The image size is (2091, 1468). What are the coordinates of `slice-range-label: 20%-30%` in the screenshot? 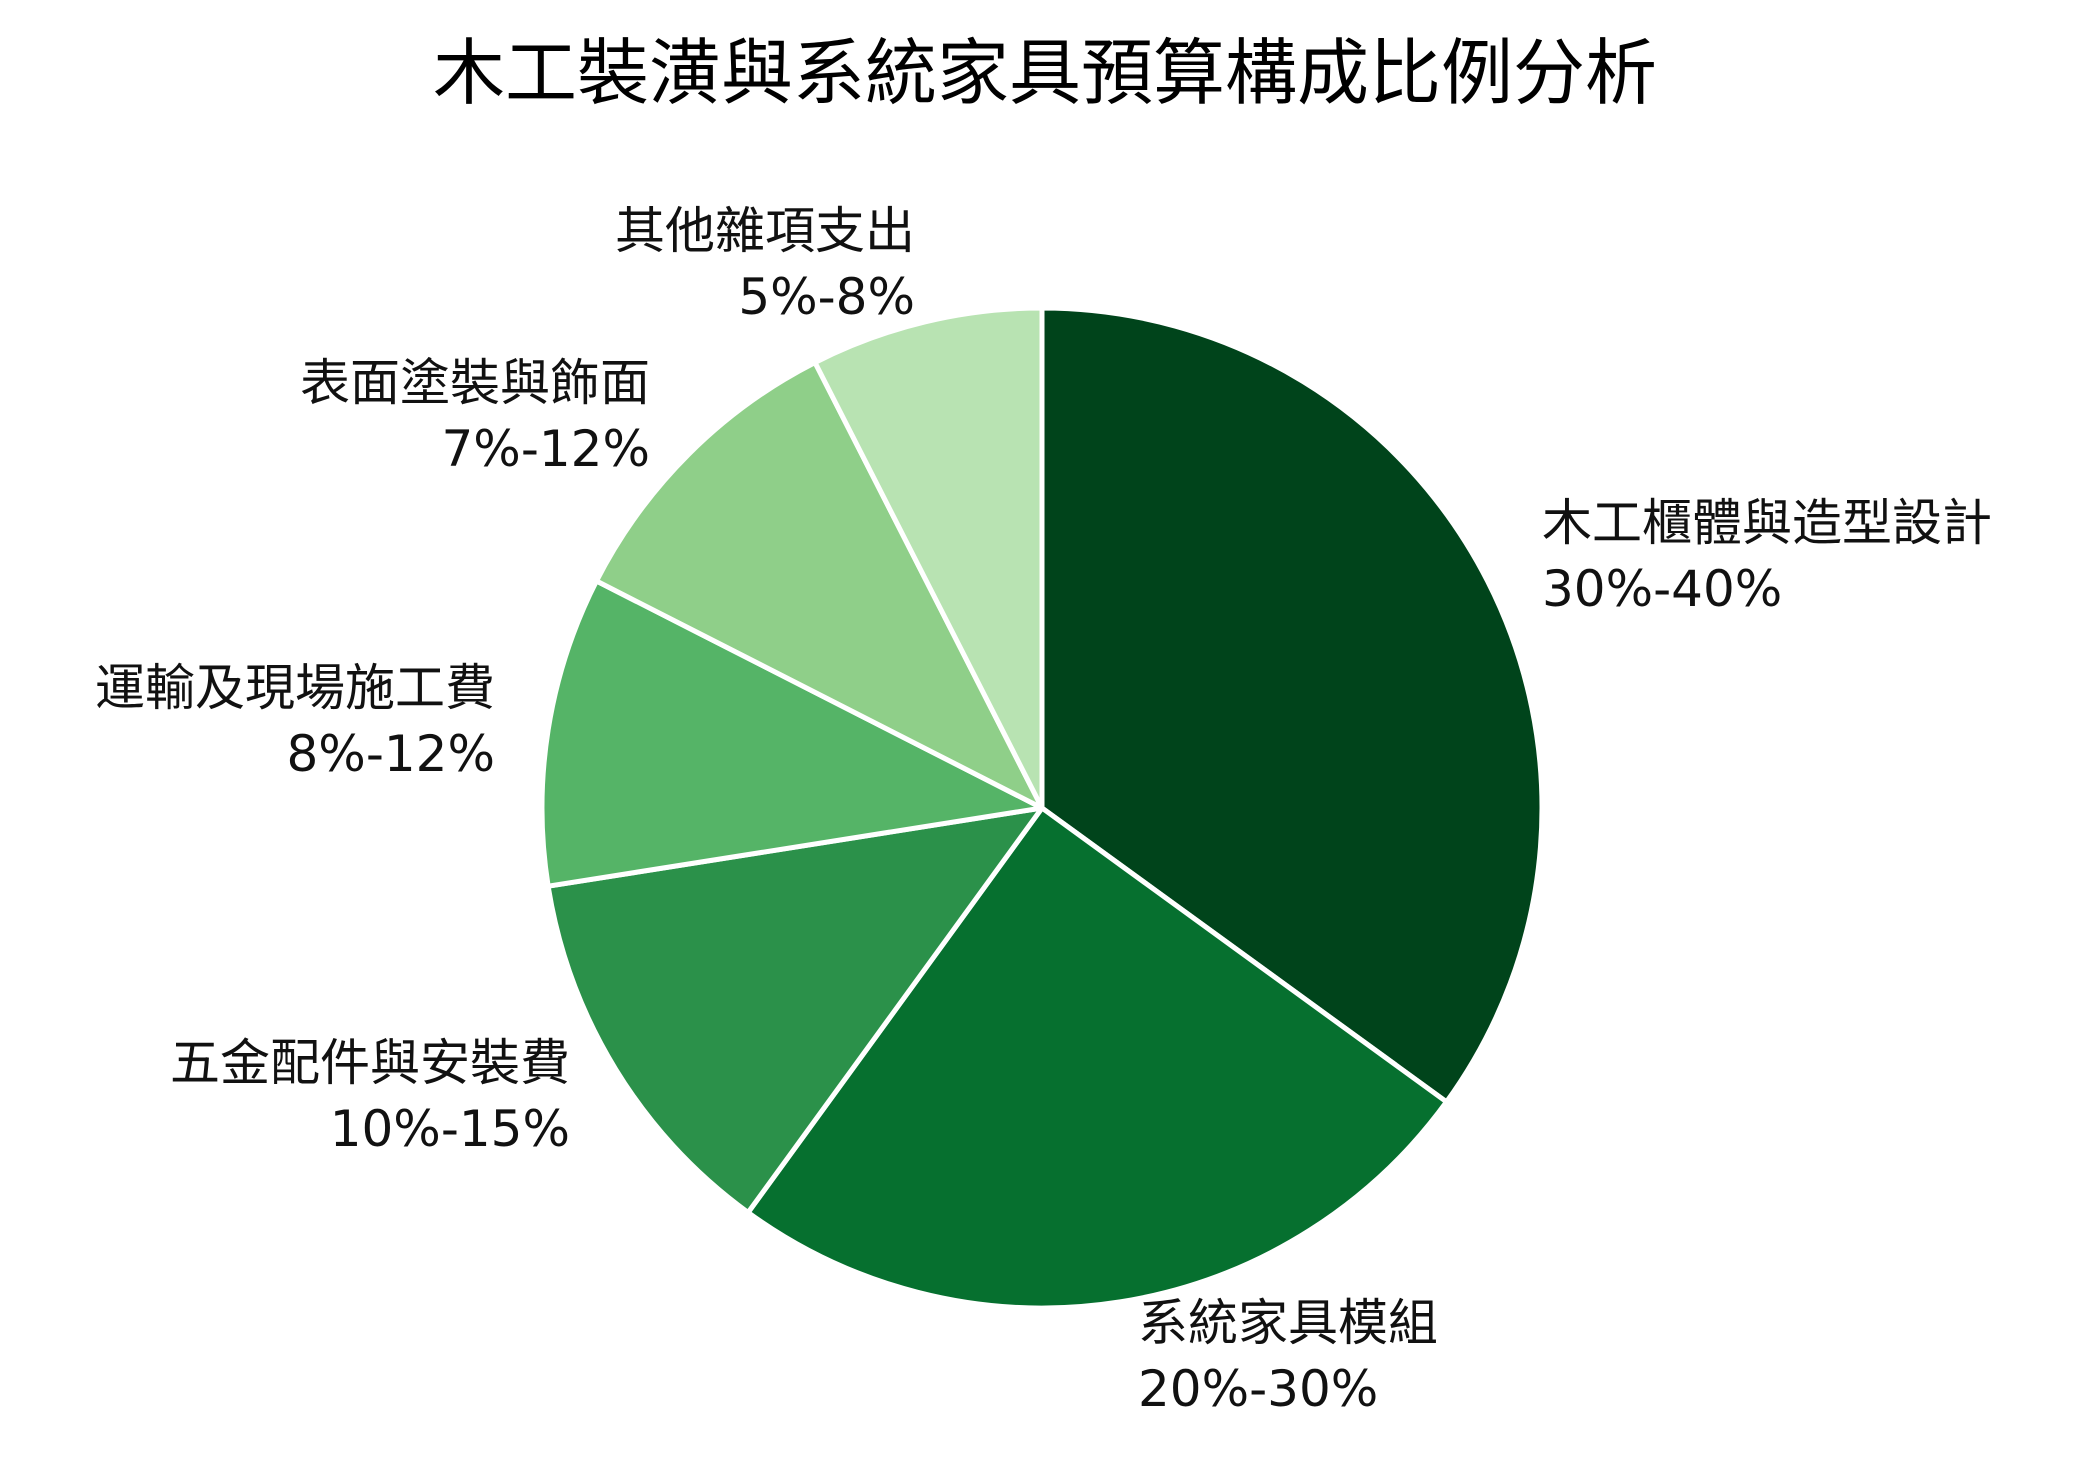 It's located at (1258, 1389).